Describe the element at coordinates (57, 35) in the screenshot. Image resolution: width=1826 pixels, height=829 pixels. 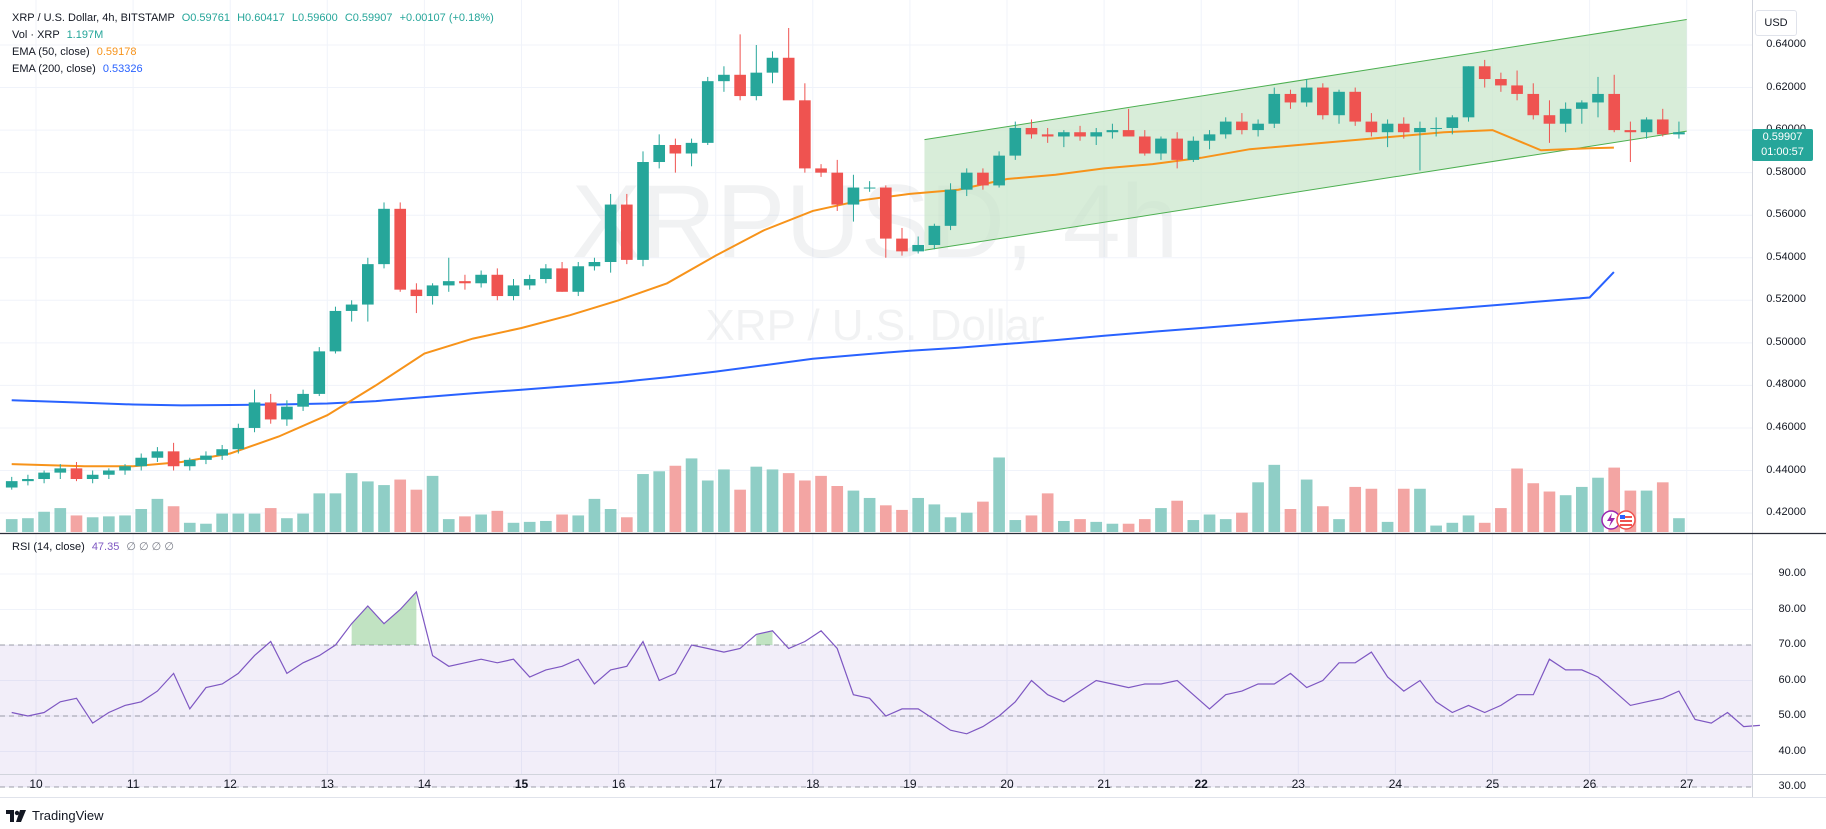
I see `volume-legend: Vol · XRP 1.197M` at that location.